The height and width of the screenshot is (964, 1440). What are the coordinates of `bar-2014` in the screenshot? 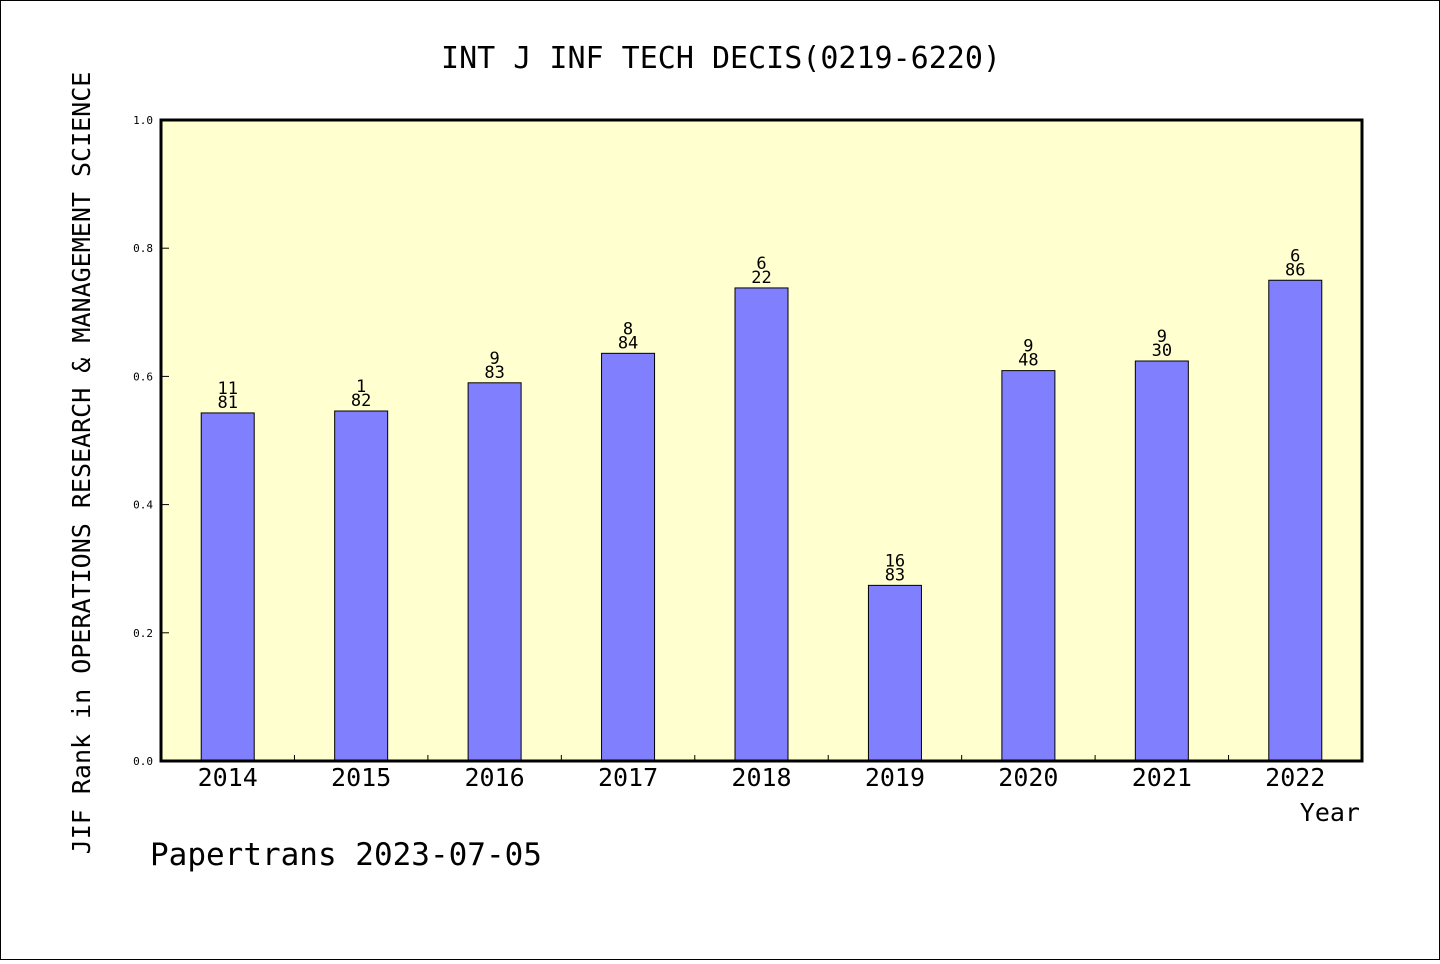 It's located at (227, 587).